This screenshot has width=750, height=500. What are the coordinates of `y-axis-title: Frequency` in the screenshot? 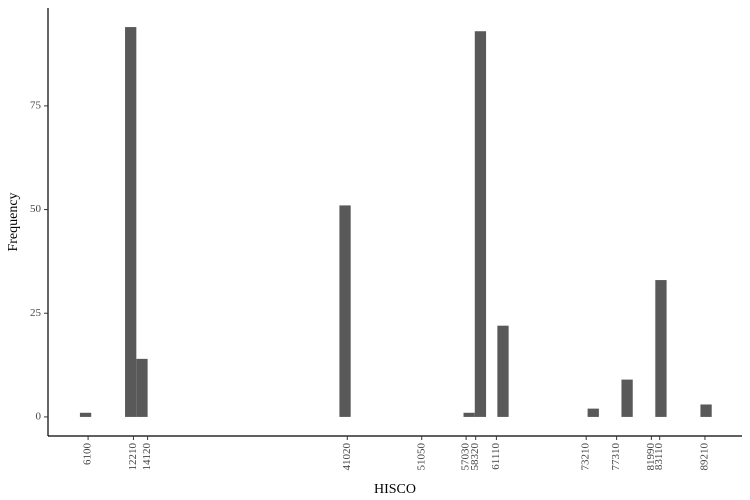 It's located at (13, 221).